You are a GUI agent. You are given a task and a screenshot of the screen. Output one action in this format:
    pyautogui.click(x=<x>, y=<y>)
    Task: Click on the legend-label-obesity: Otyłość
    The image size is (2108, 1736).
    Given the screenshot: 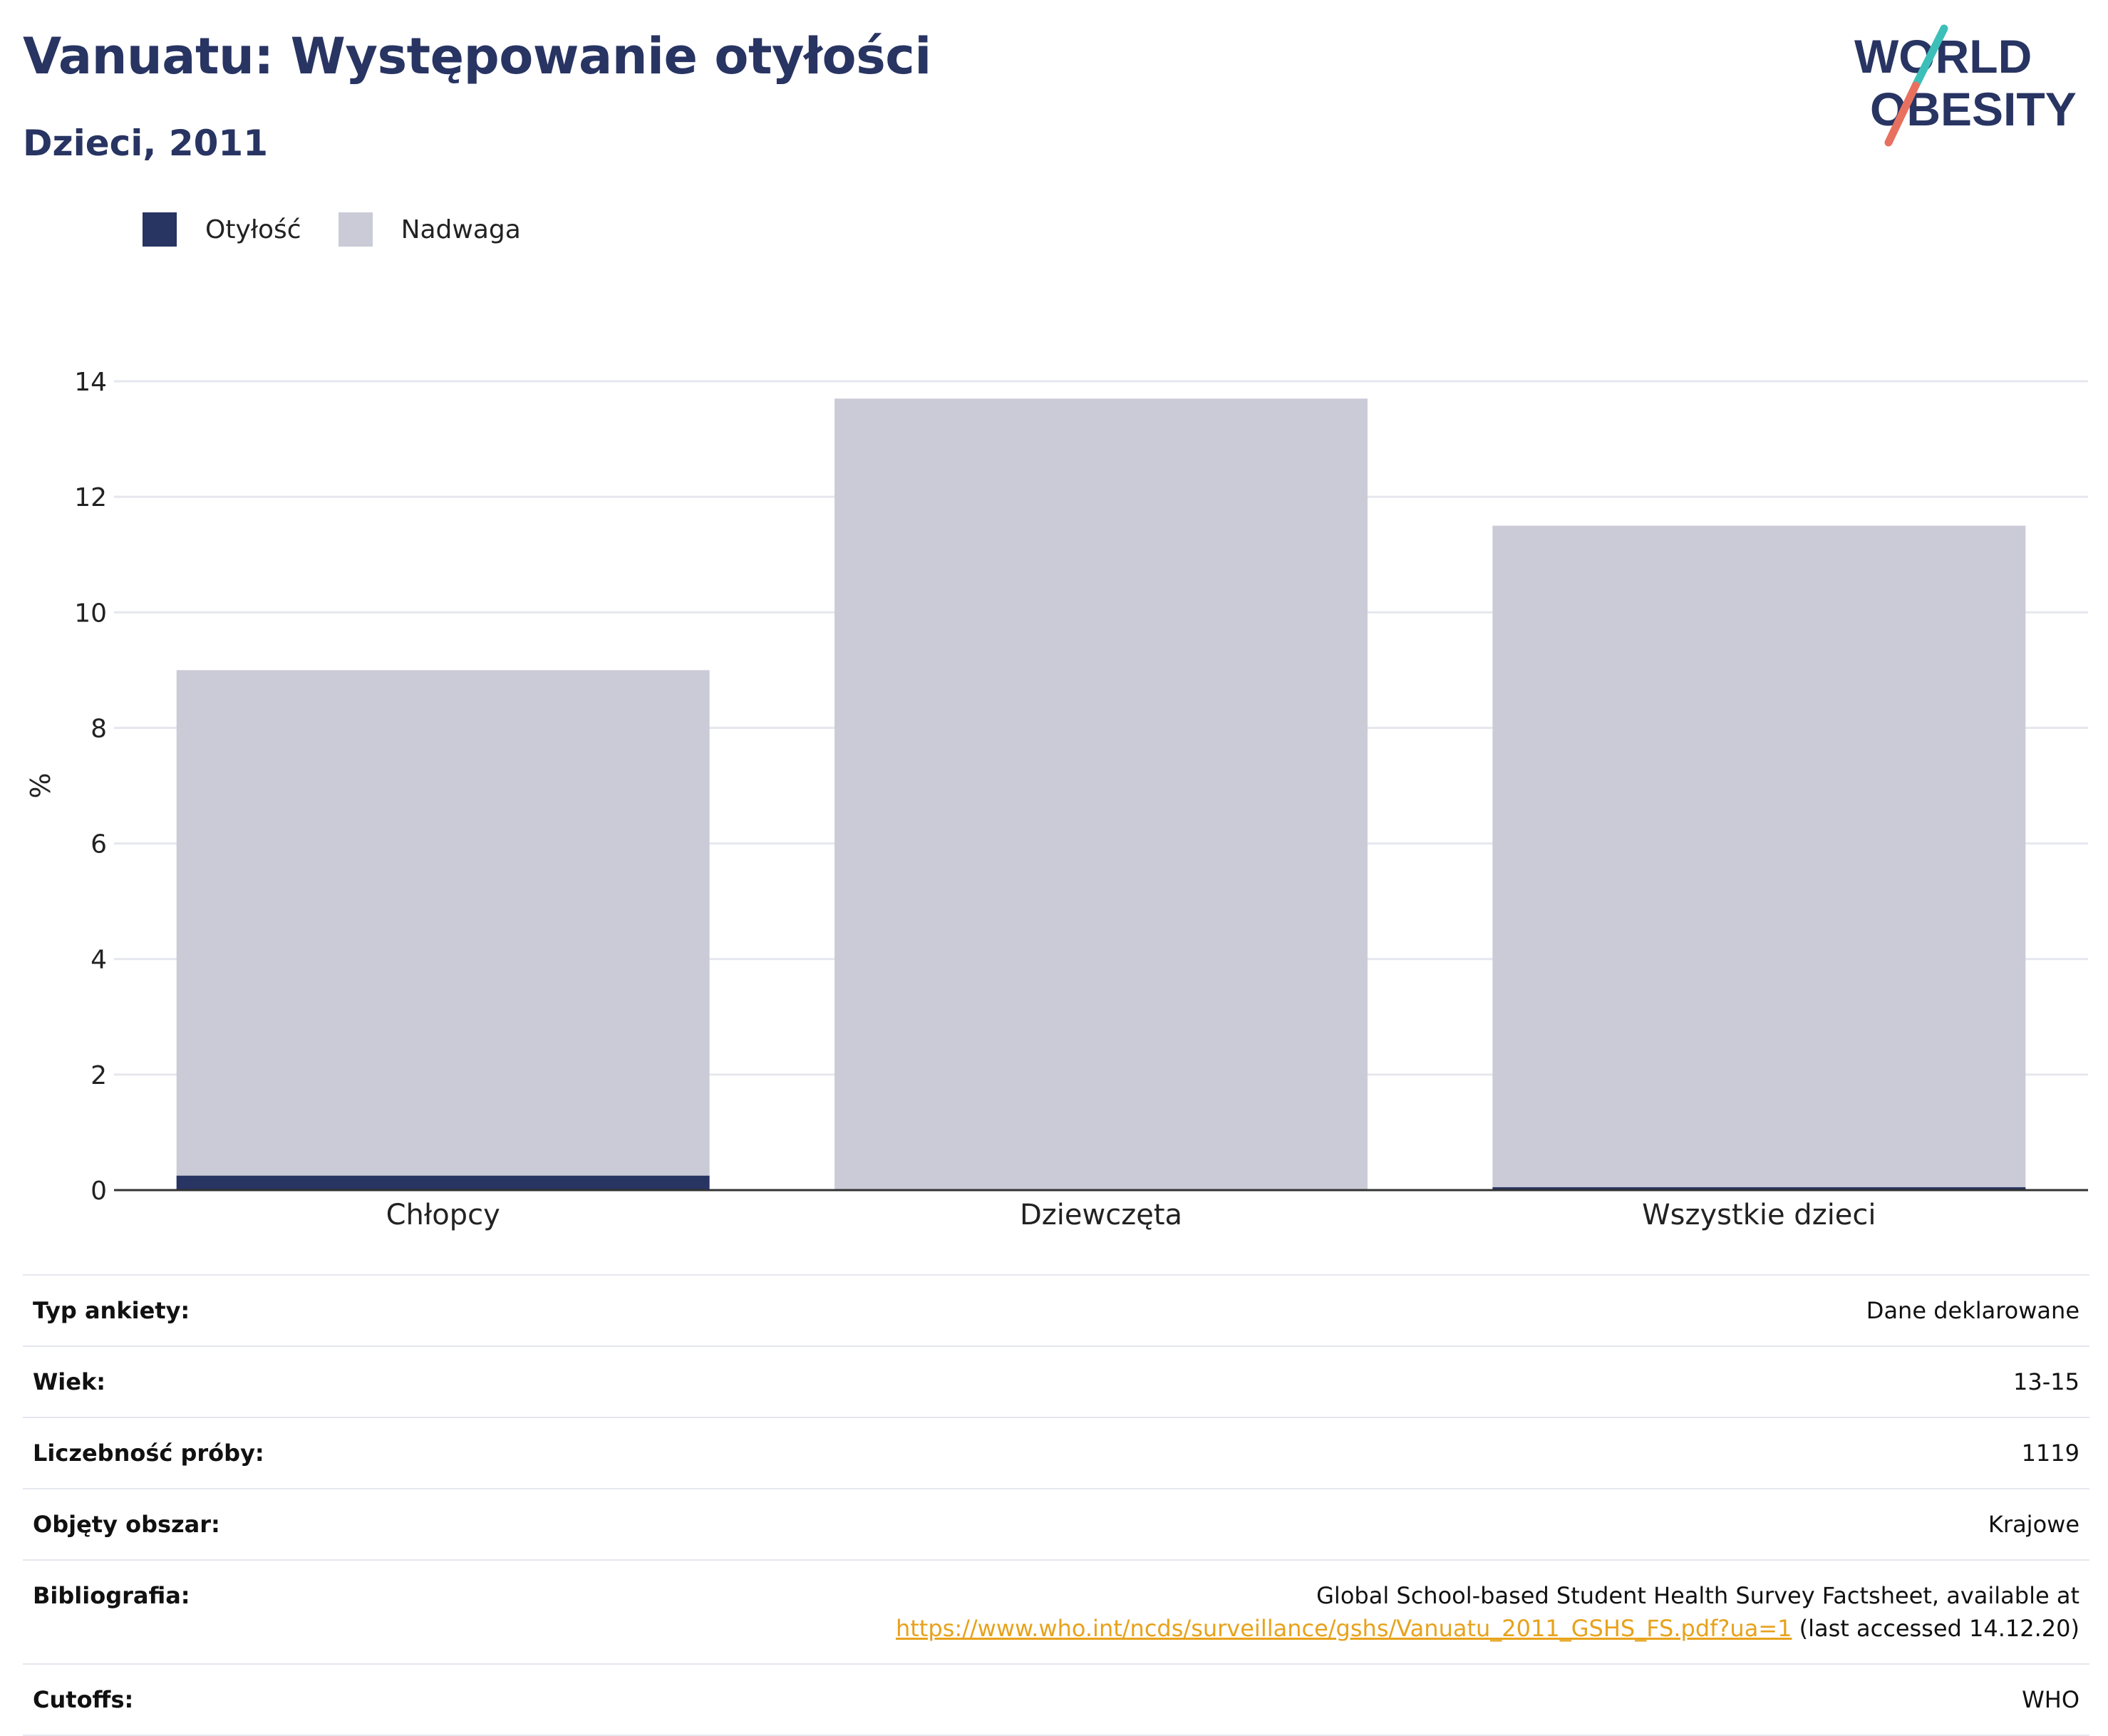 What is the action you would take?
    pyautogui.click(x=253, y=230)
    